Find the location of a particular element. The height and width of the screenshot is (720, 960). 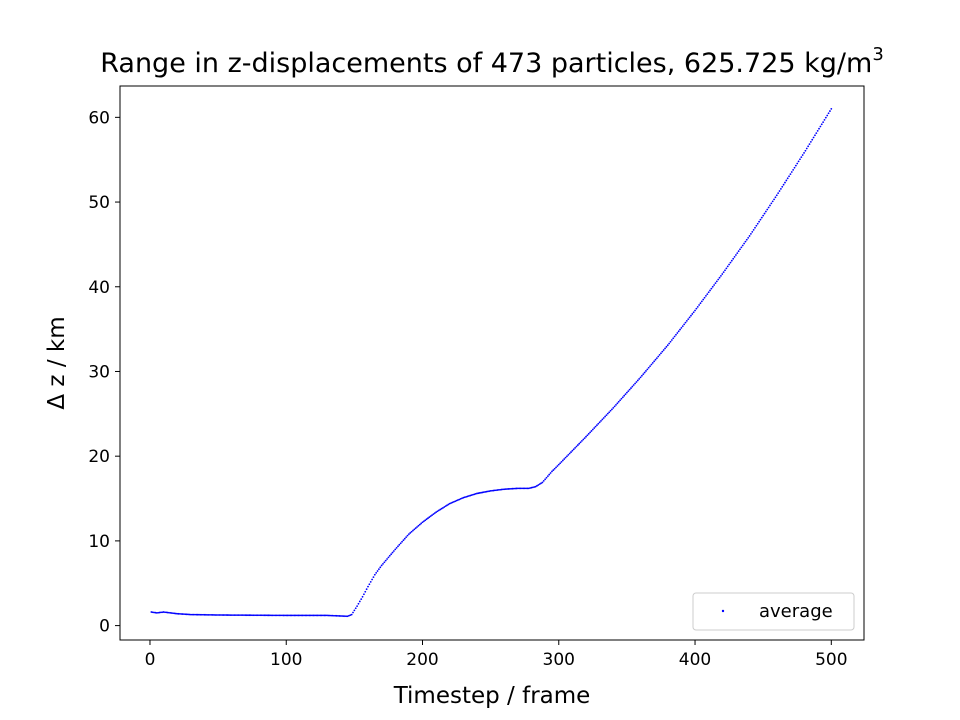

chart-title-superscript: 3 is located at coordinates (877, 54).